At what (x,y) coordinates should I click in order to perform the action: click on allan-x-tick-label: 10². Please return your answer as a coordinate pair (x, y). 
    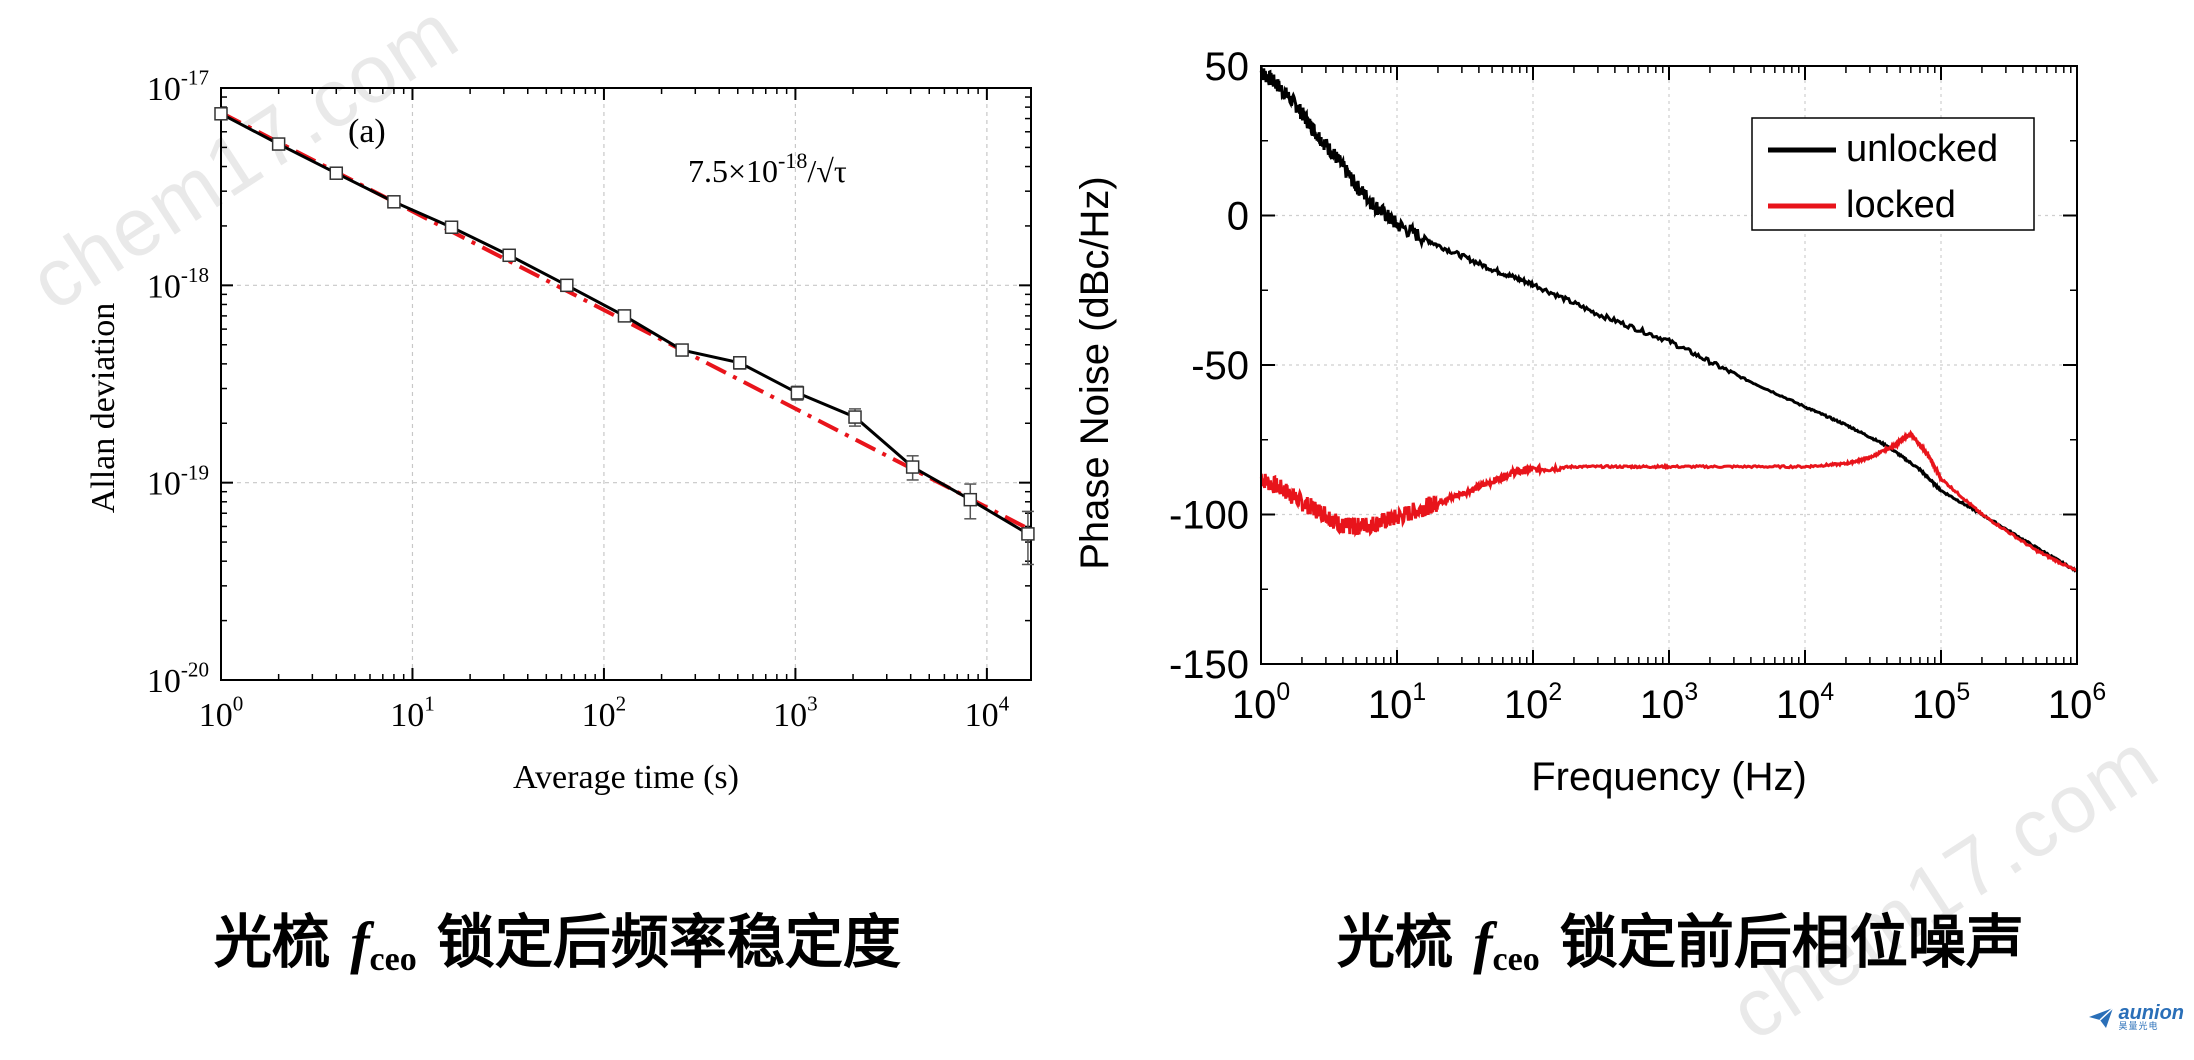
    Looking at the image, I should click on (604, 713).